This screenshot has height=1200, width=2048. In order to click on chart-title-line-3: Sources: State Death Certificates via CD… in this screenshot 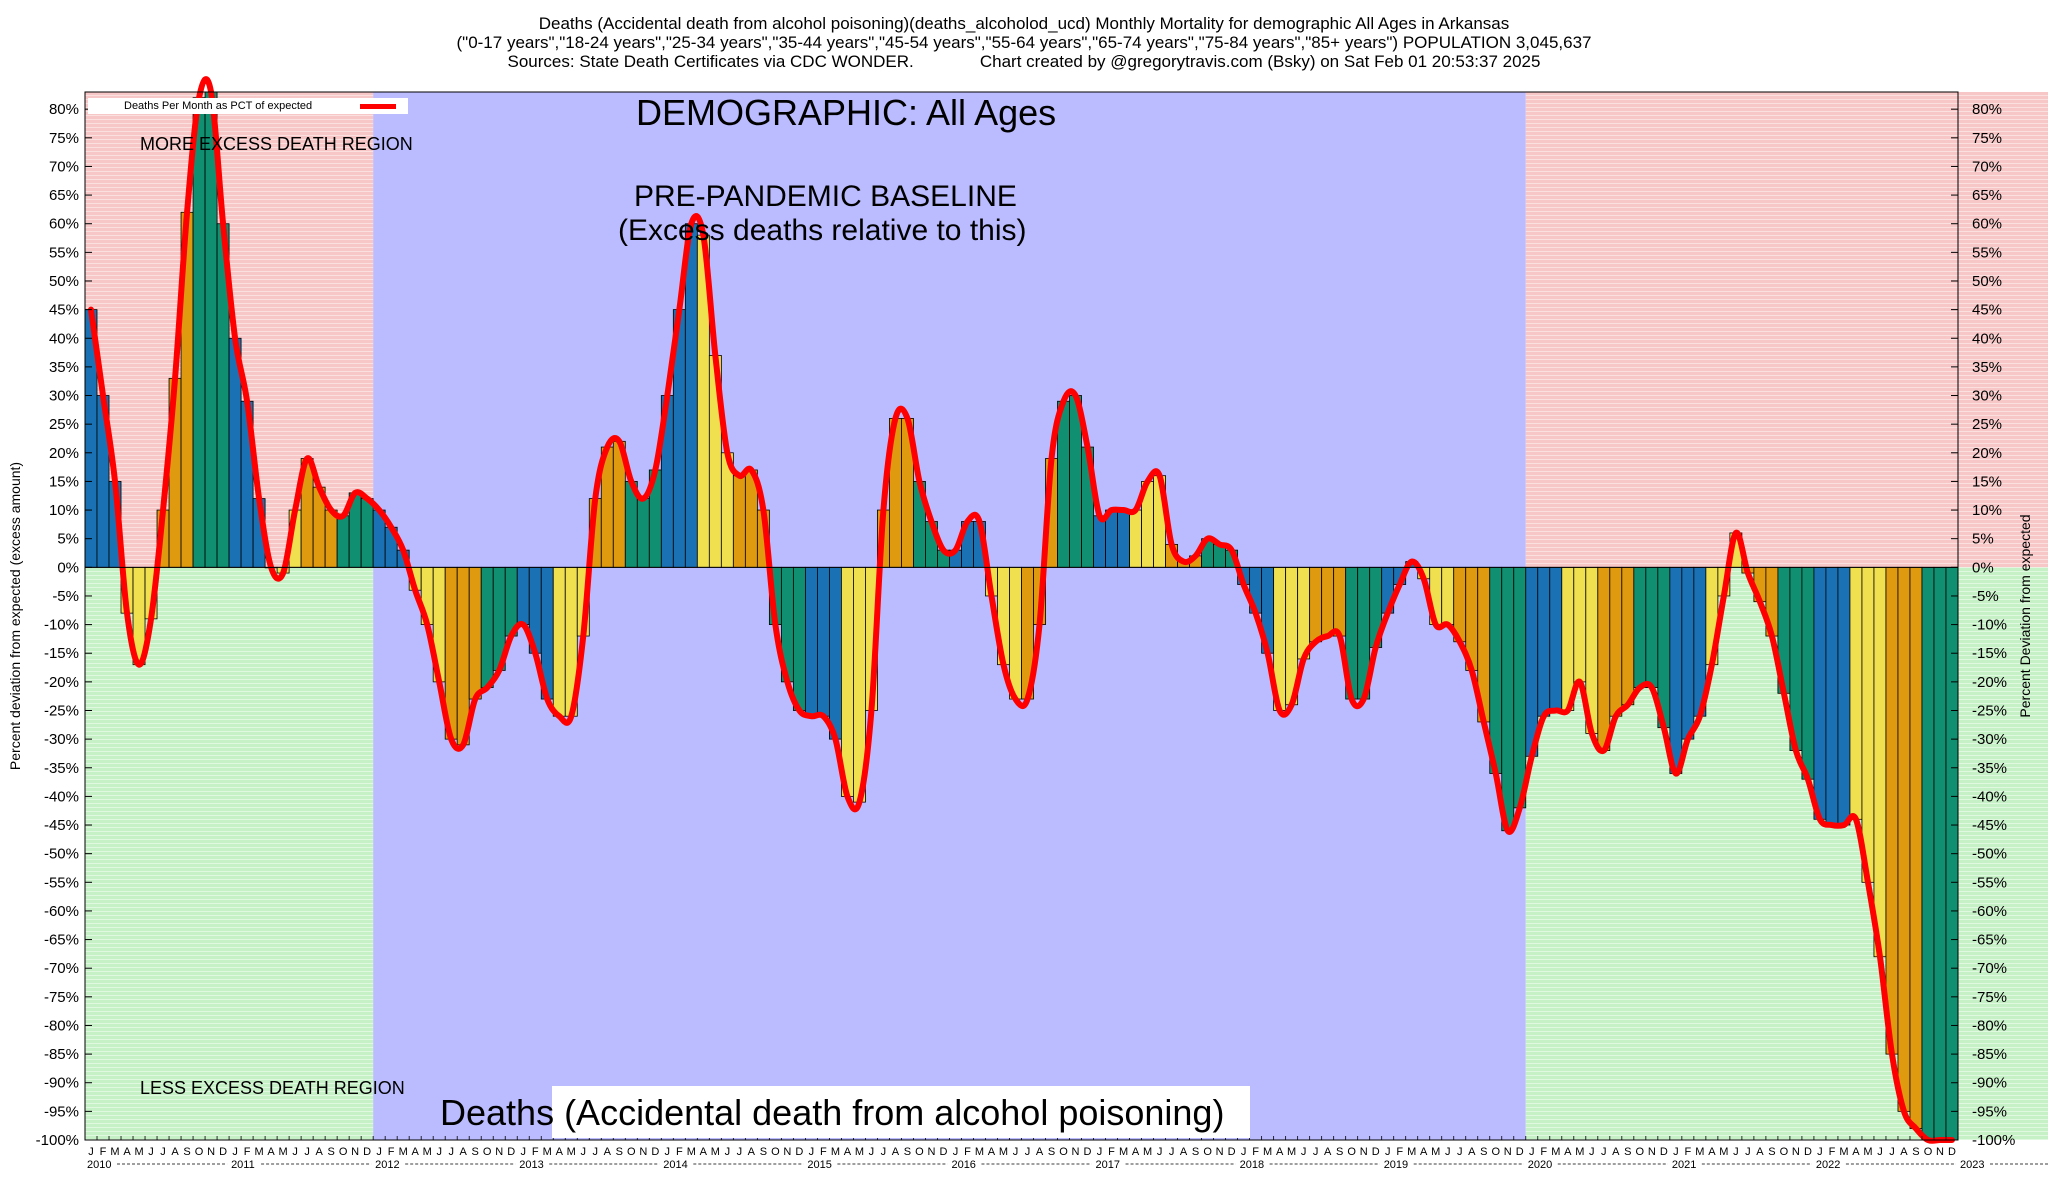, I will do `click(1024, 61)`.